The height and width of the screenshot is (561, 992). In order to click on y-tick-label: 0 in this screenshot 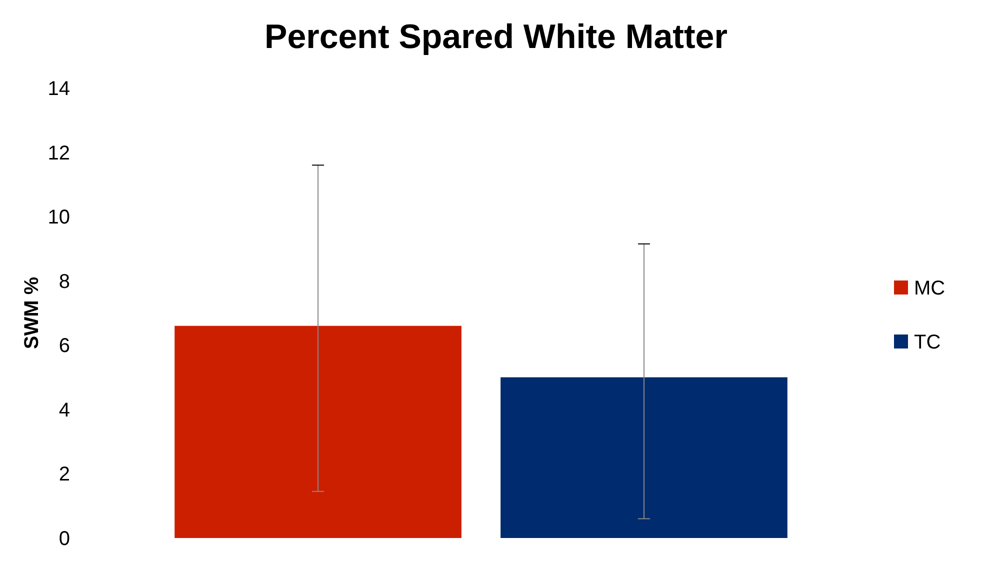, I will do `click(64, 539)`.